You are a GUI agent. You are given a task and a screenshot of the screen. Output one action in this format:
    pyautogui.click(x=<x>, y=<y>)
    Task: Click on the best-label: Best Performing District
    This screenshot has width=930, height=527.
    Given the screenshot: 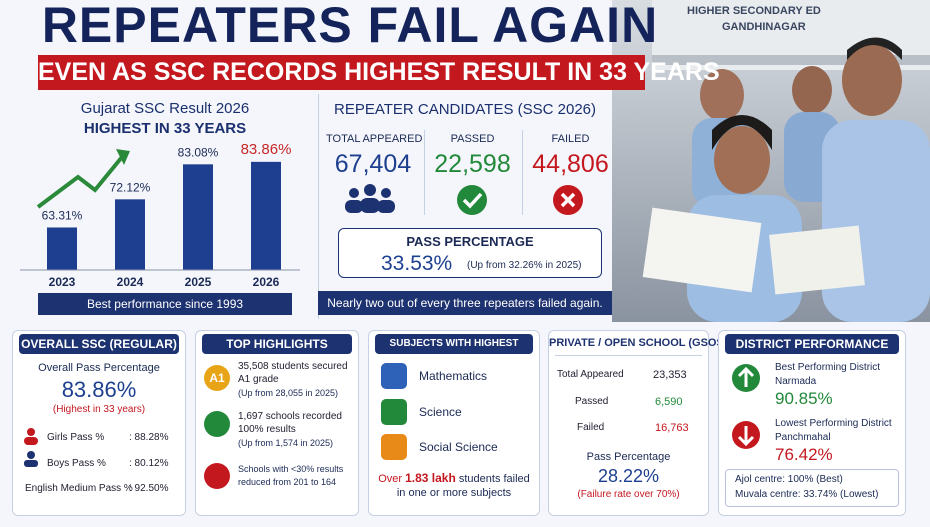 What is the action you would take?
    pyautogui.click(x=828, y=367)
    